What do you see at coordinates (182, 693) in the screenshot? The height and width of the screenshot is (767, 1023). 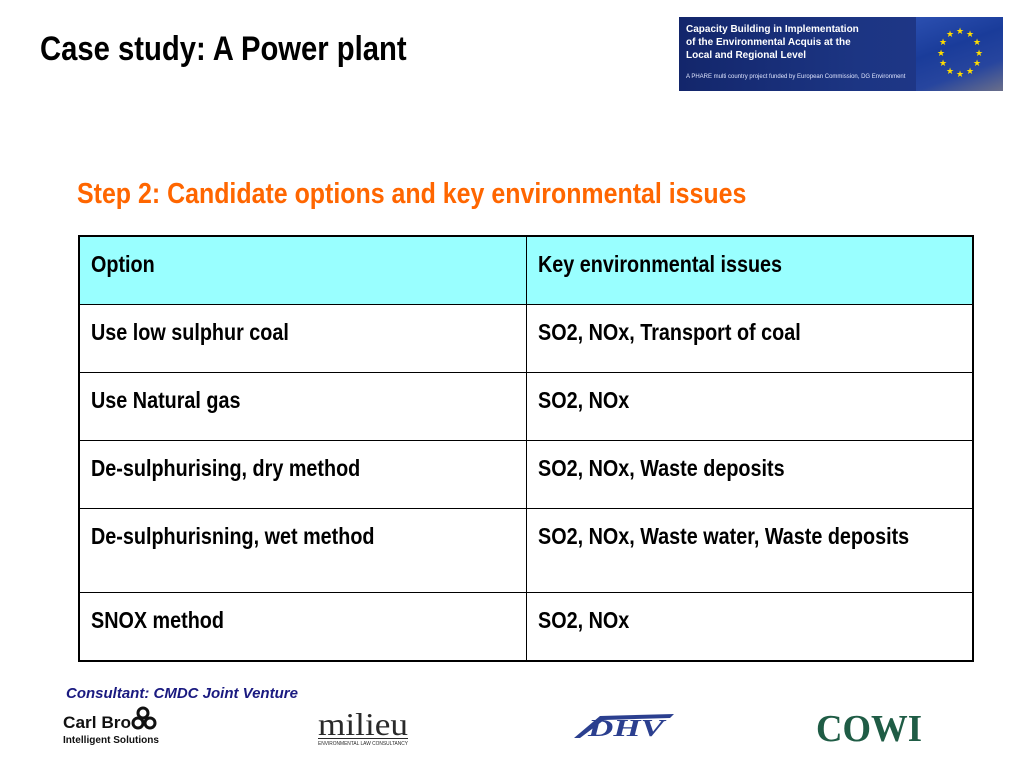 I see `consultant-credit: Consultant: CMDC Joint Venture` at bounding box center [182, 693].